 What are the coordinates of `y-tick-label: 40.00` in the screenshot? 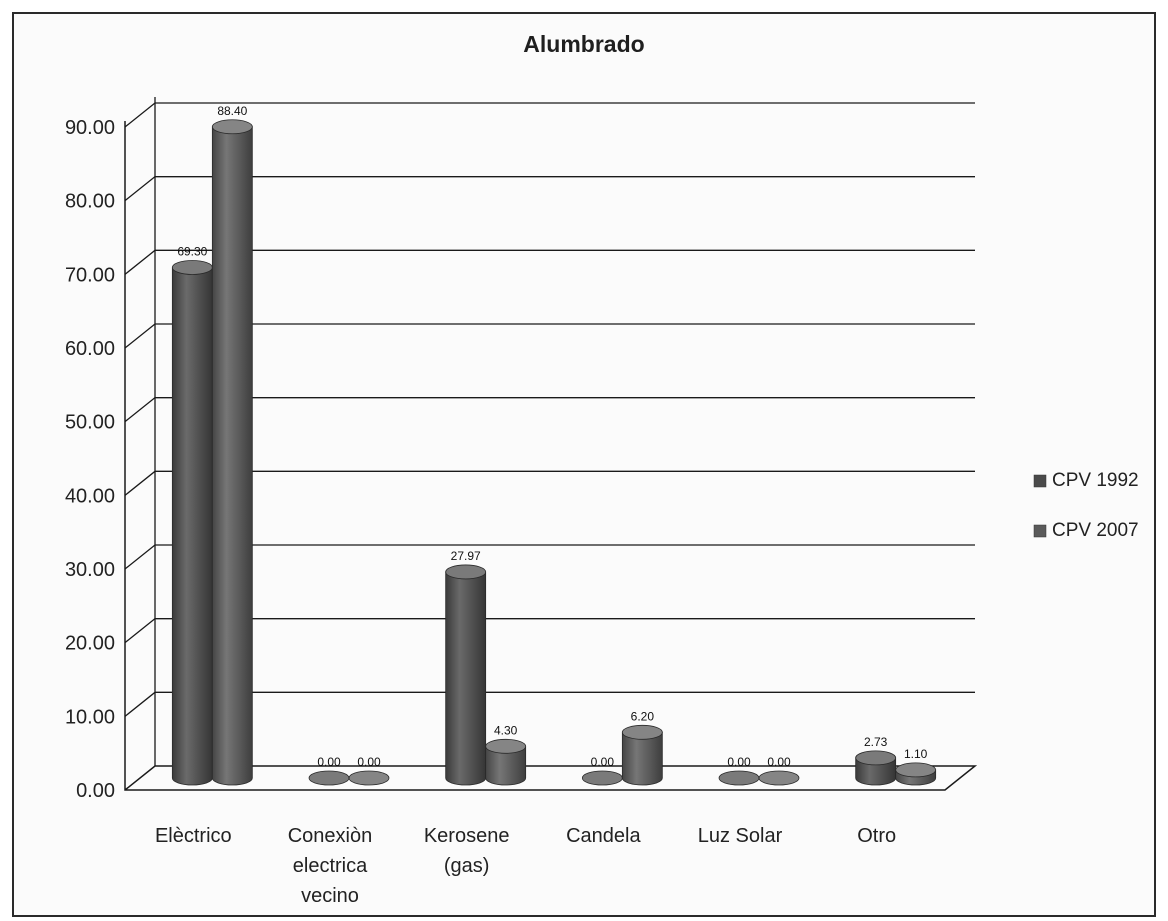 It's located at (90, 496).